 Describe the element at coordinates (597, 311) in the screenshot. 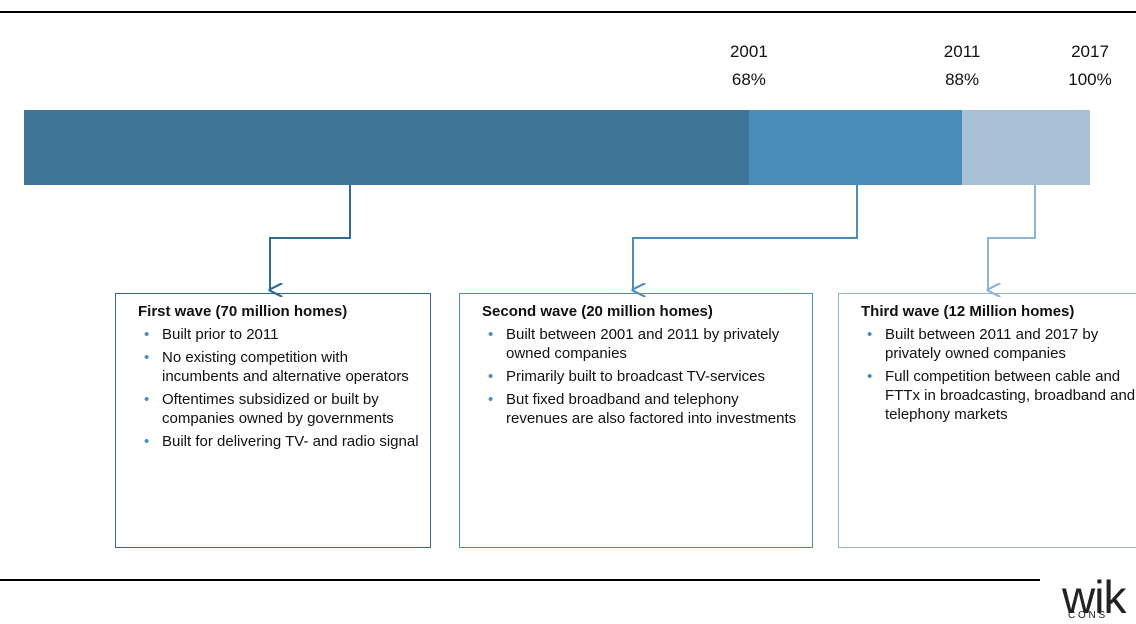

I see `wave-title: Second wave (20 million homes)` at that location.